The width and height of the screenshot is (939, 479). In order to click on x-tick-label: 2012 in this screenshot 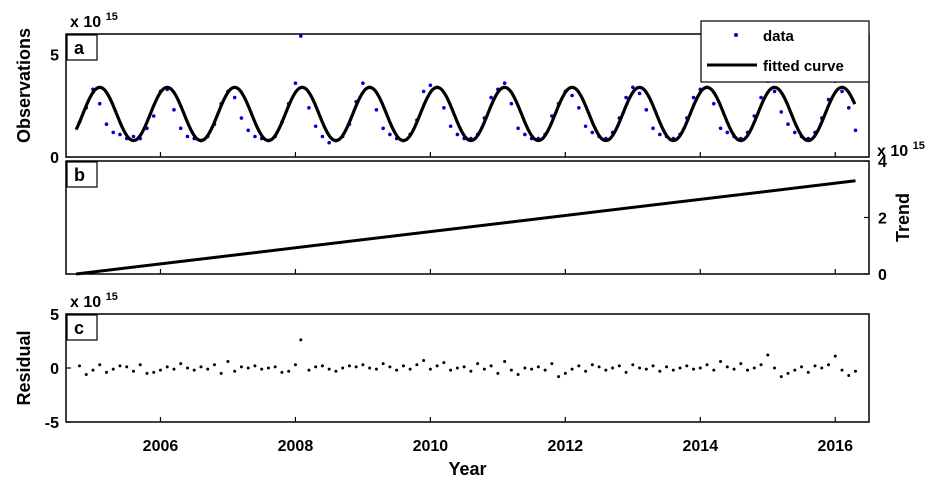, I will do `click(566, 446)`.